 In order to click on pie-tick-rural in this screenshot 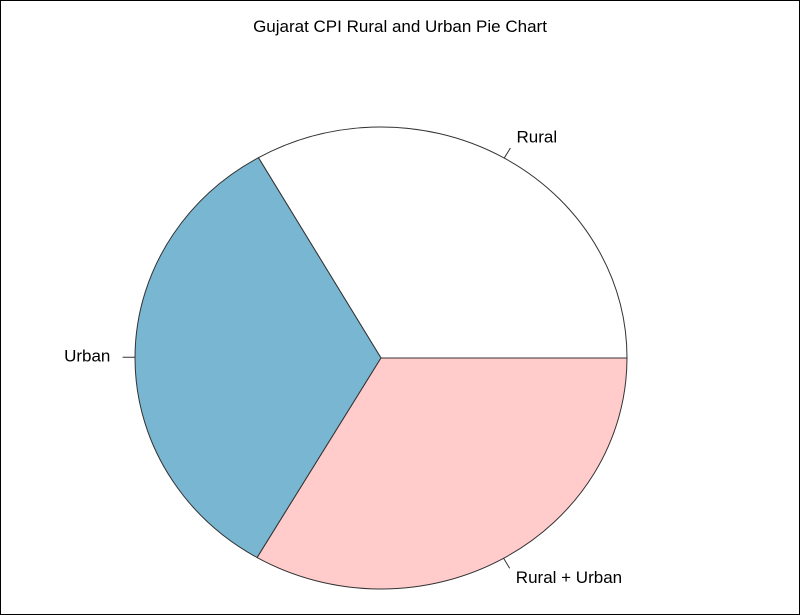, I will do `click(507, 153)`.